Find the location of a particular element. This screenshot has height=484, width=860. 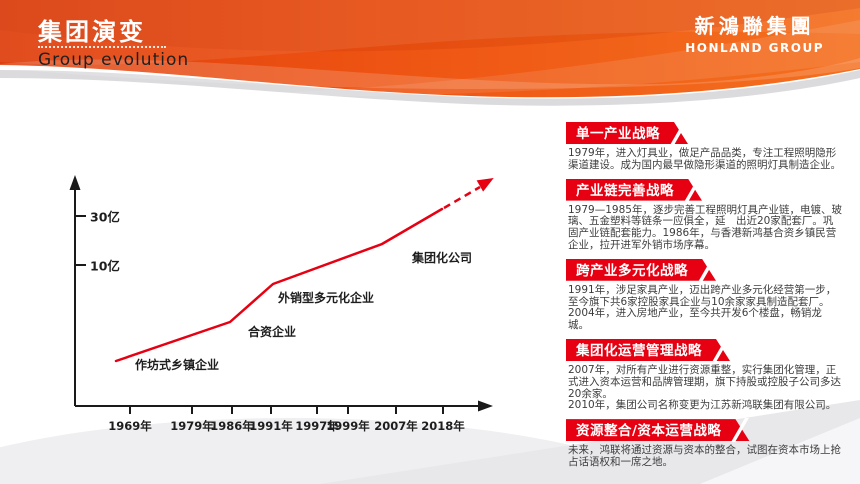

x-axis-tick-label: 1969年 is located at coordinates (130, 426).